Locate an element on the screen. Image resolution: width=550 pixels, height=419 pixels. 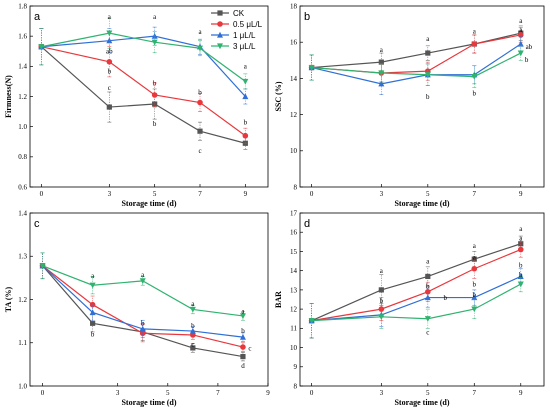
panel-d-x-axis-title: Storage time (d) is located at coordinates (421, 402).